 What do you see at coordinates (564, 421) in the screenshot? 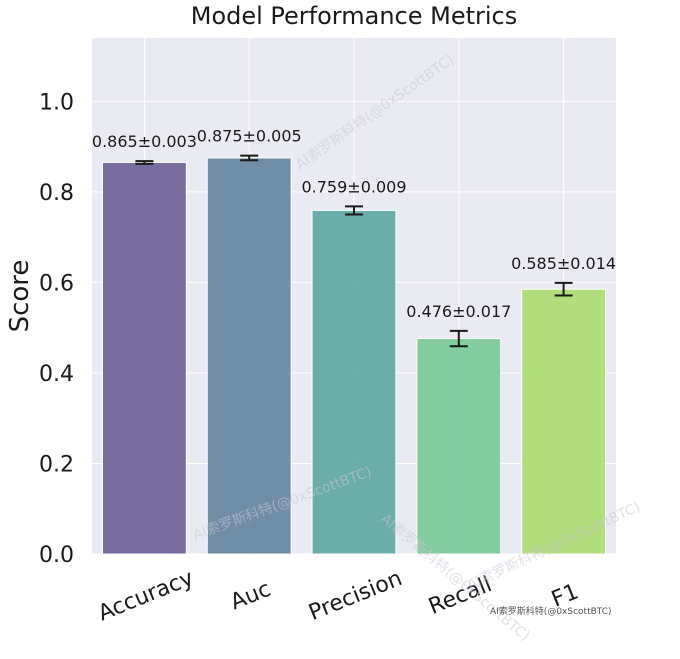
I see `bar-f1` at bounding box center [564, 421].